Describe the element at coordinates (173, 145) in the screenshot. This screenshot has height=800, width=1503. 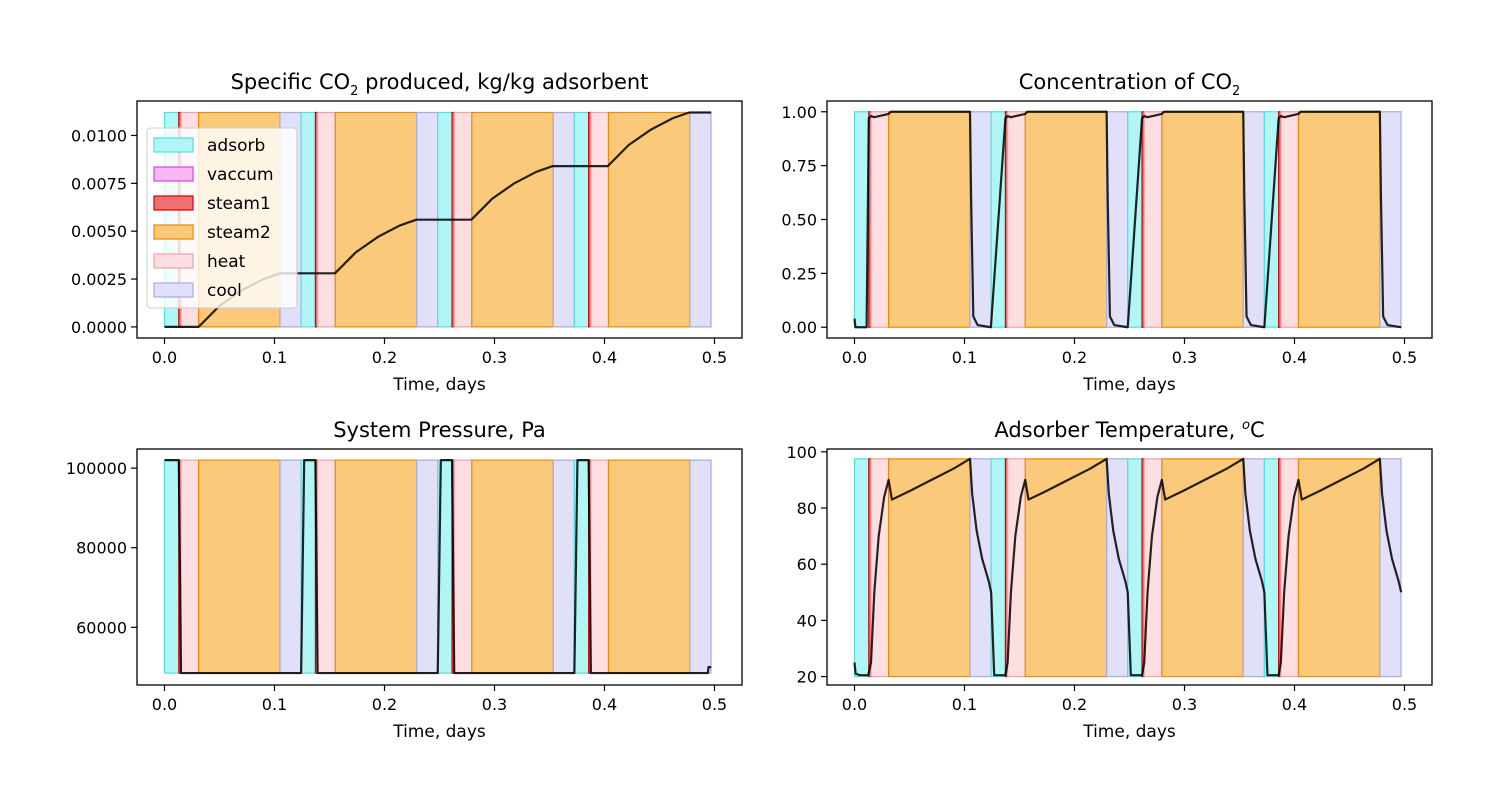
I see `legend-swatch-adsorb` at that location.